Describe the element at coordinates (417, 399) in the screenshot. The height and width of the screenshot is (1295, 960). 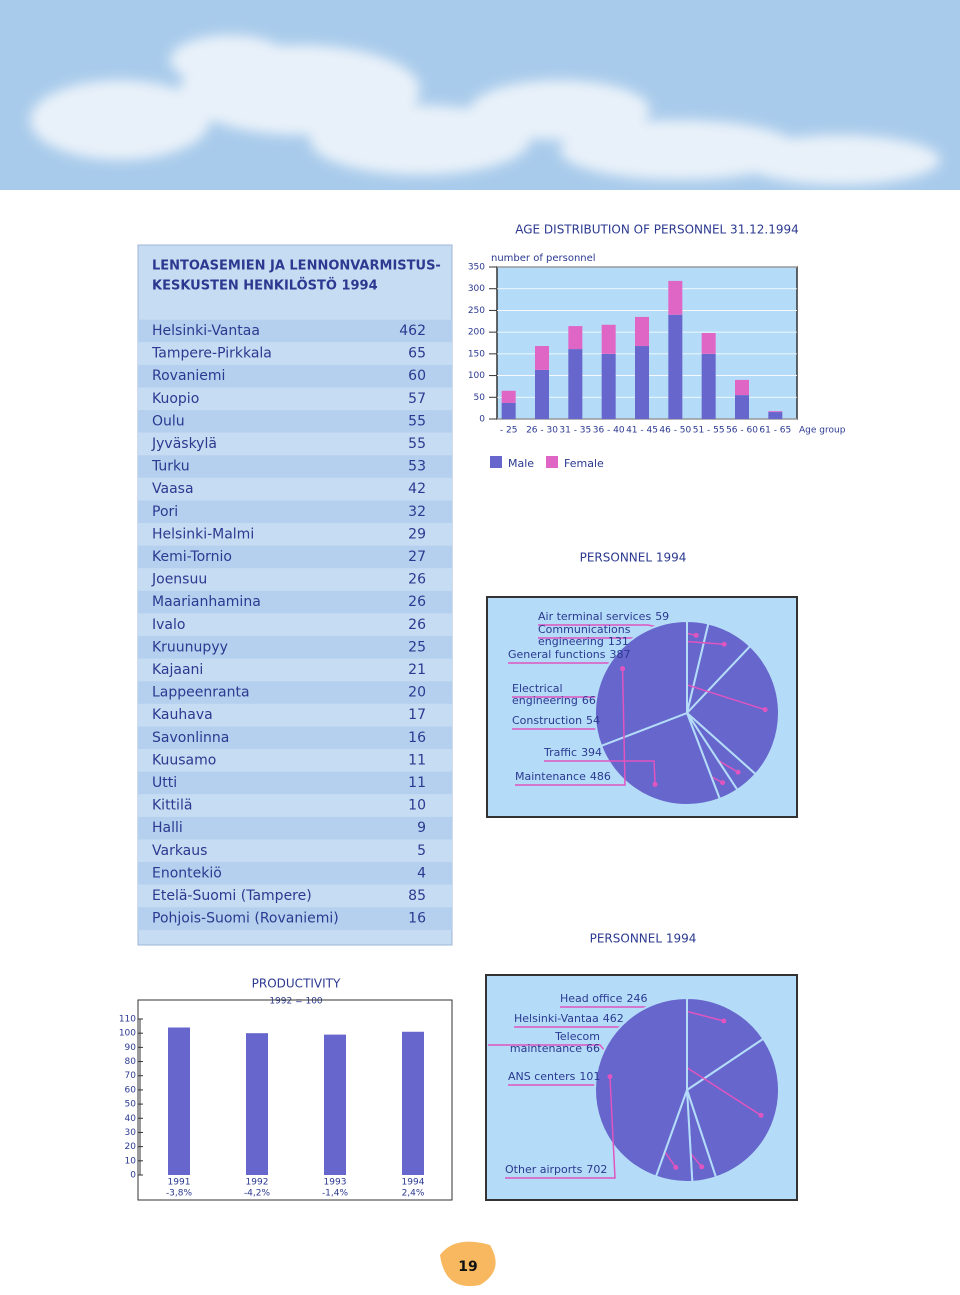
I see `row-value: 57` at that location.